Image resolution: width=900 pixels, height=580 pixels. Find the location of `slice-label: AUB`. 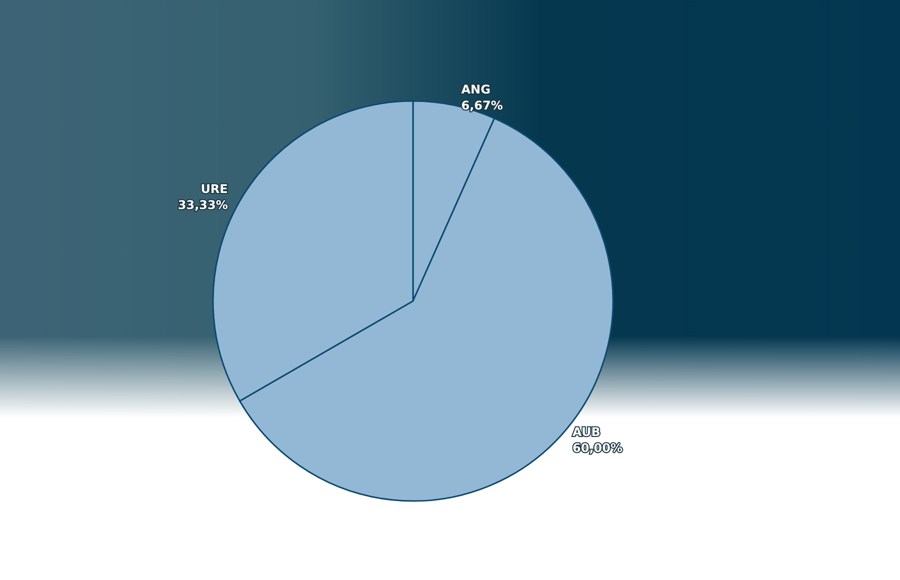

slice-label: AUB is located at coordinates (586, 432).